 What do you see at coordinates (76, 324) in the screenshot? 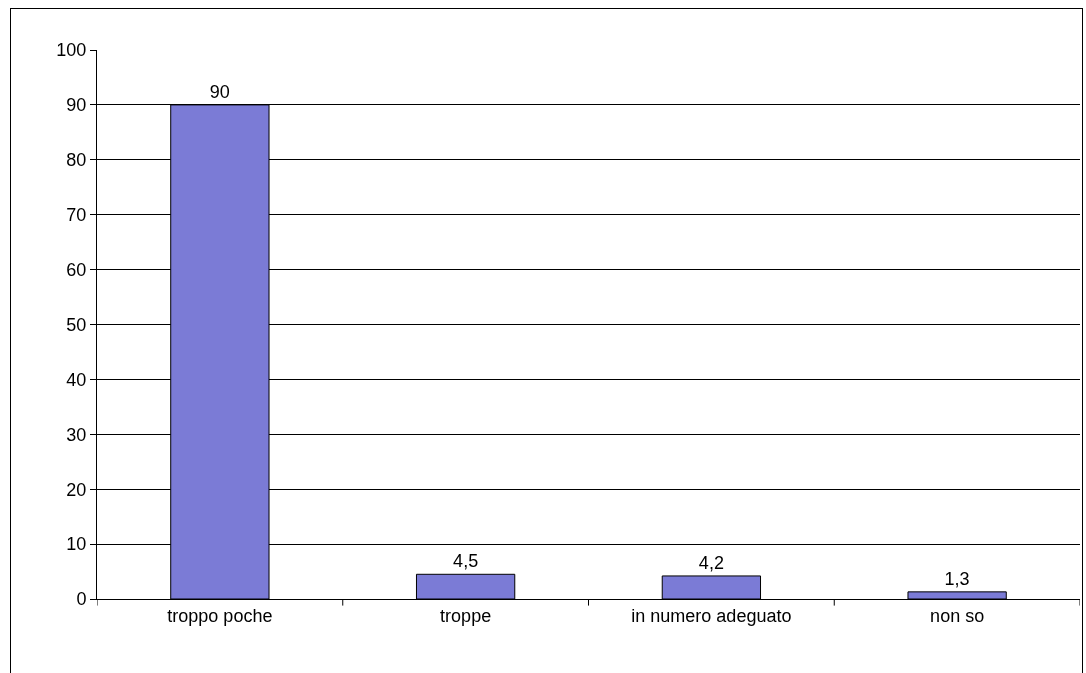
I see `y-tick-label: 50` at bounding box center [76, 324].